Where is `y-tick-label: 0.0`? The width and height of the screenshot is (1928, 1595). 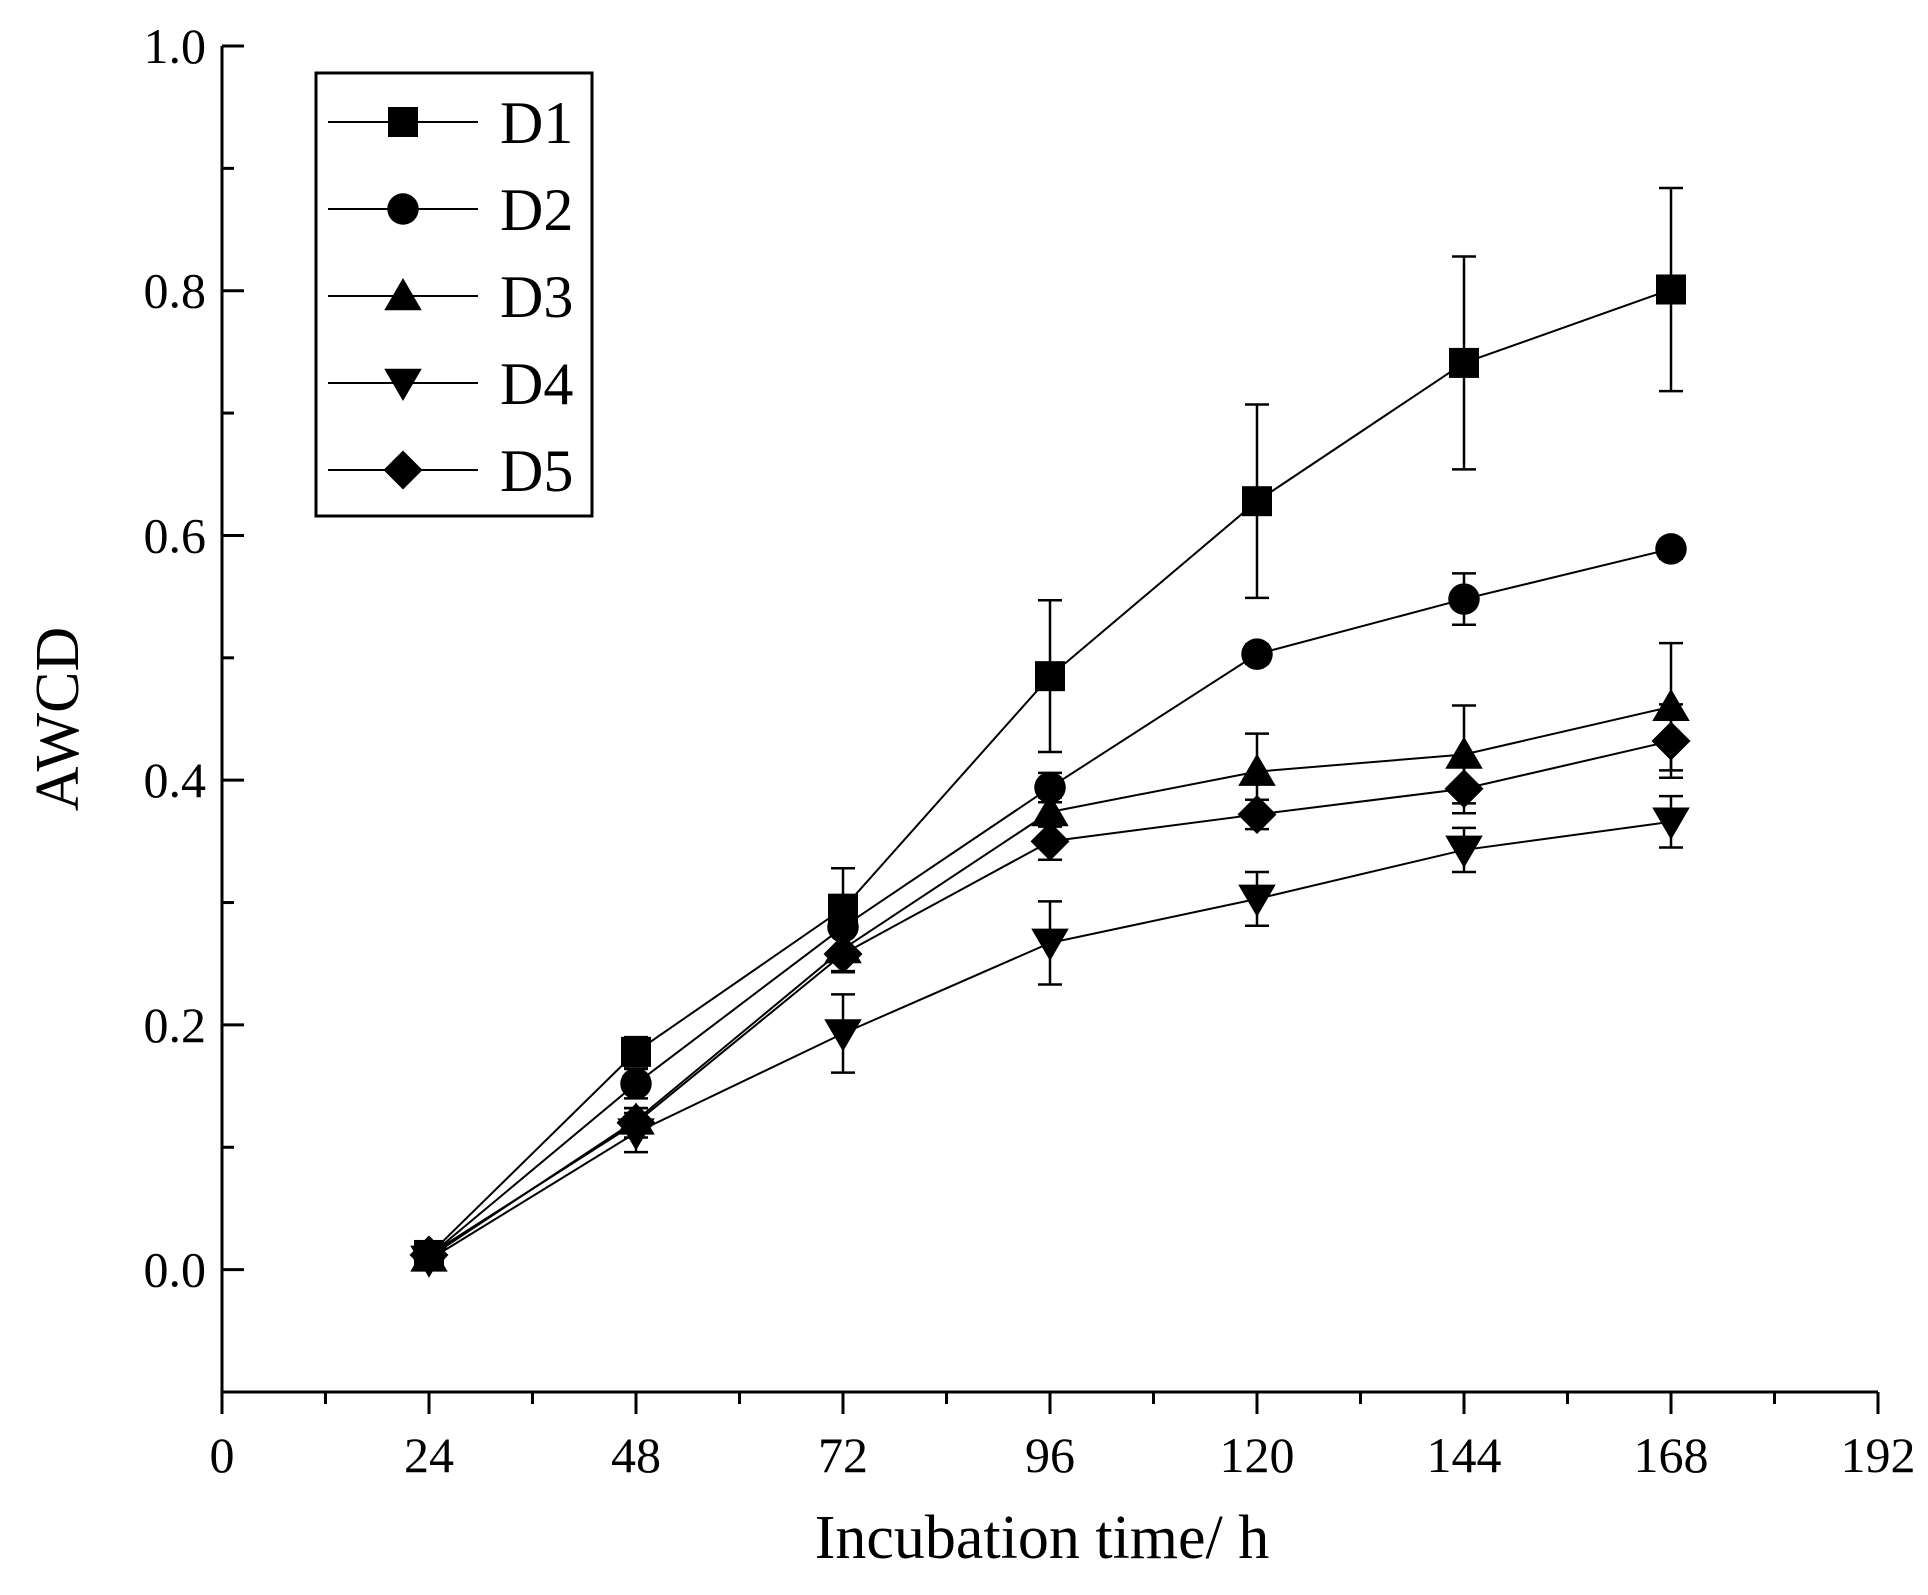 y-tick-label: 0.0 is located at coordinates (175, 1270).